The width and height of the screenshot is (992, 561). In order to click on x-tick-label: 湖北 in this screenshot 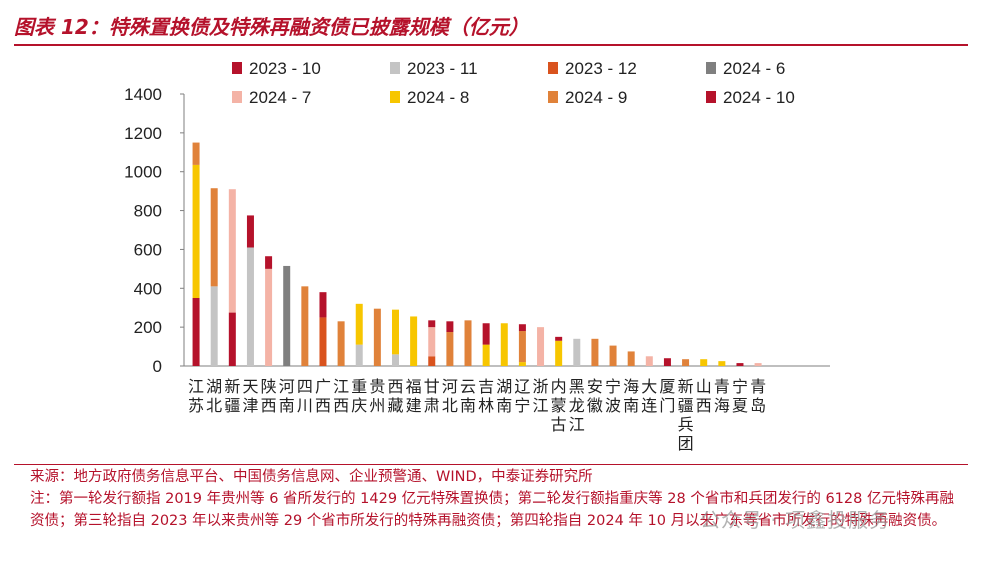, I will do `click(214, 396)`.